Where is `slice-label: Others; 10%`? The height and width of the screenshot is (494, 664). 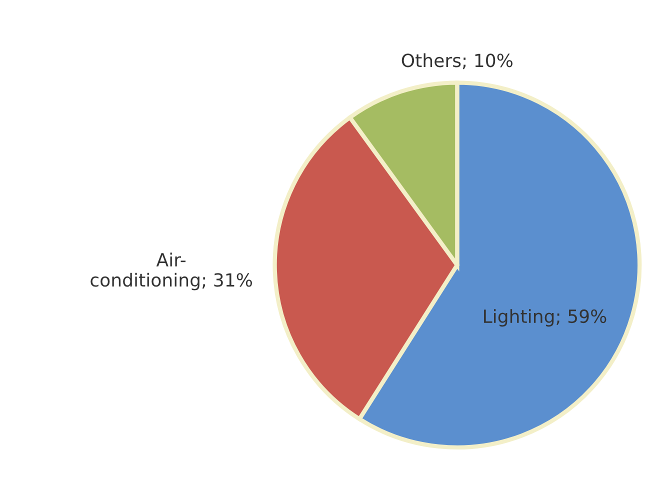
slice-label: Others; 10% is located at coordinates (457, 61).